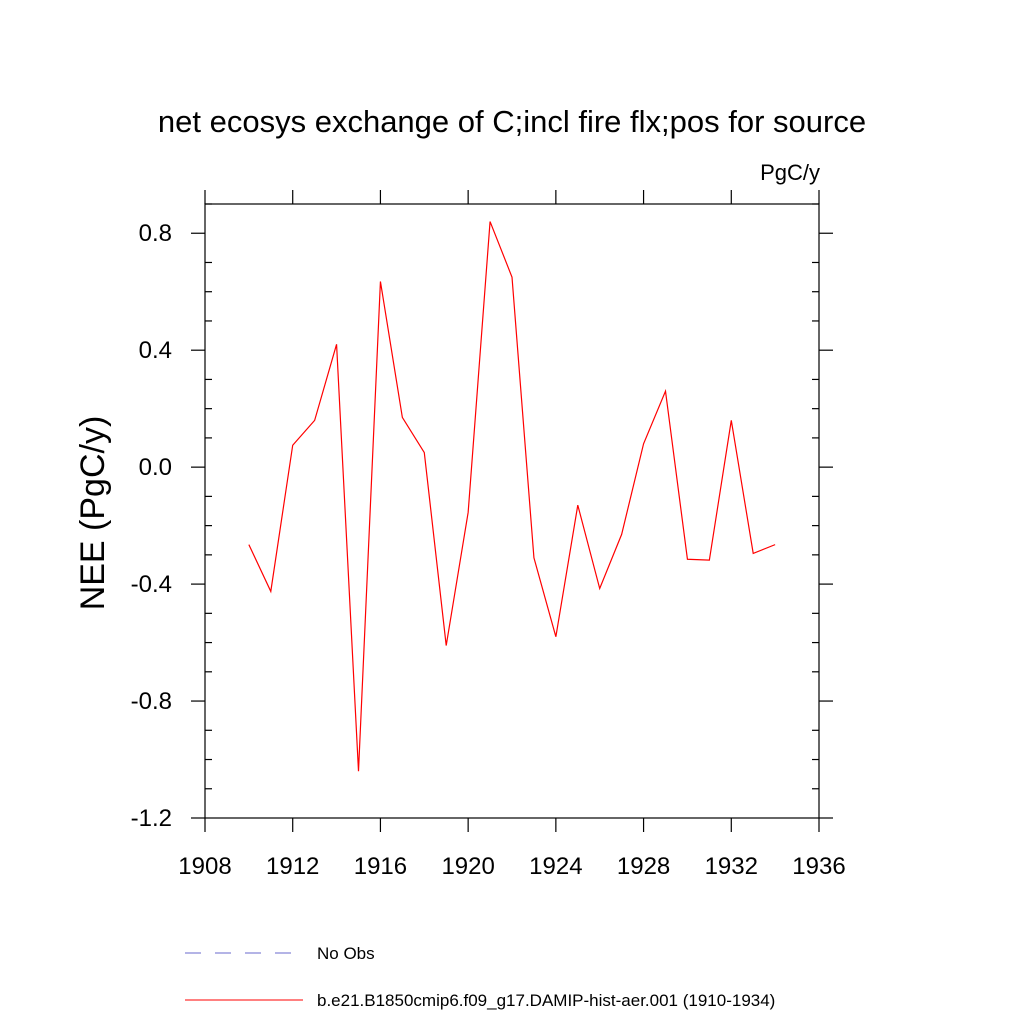 The width and height of the screenshot is (1024, 1024). What do you see at coordinates (155, 350) in the screenshot?
I see `y-tick-label: 0.4` at bounding box center [155, 350].